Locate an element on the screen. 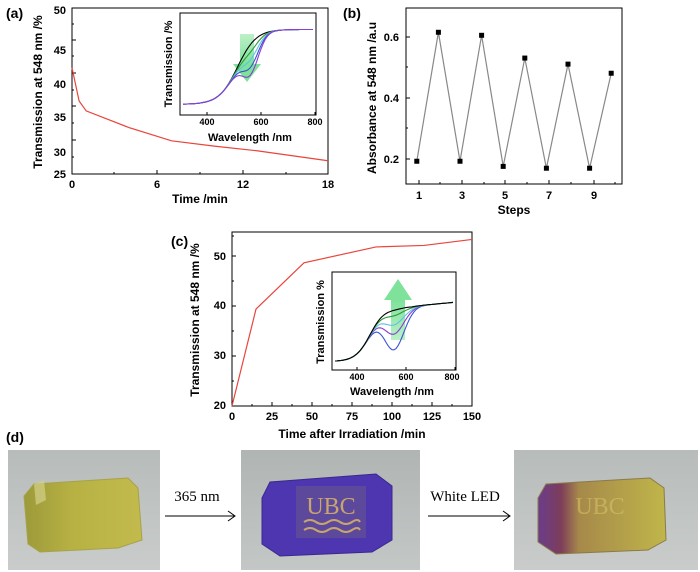 Image resolution: width=700 pixels, height=572 pixels. c-ytick-20: 20 is located at coordinates (220, 406).